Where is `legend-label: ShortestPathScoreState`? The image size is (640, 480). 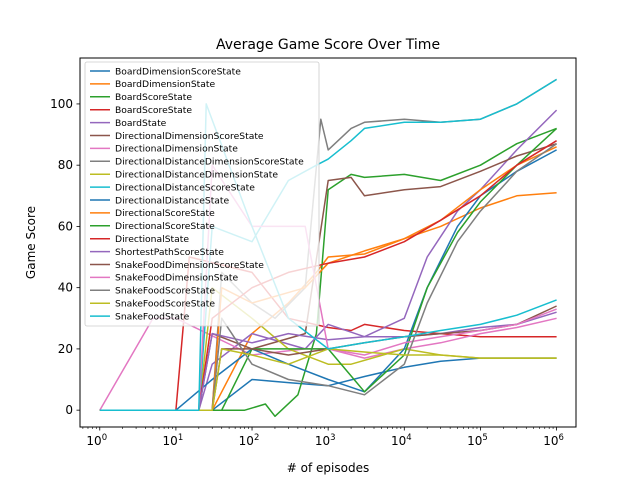
legend-label: ShortestPathScoreState is located at coordinates (169, 252).